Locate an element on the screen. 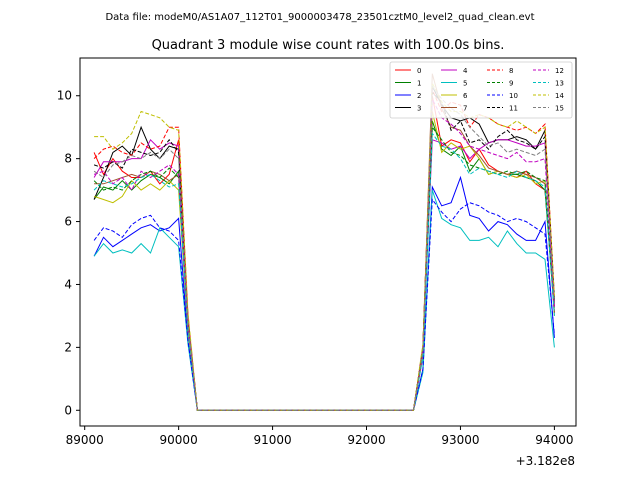 Image resolution: width=640 pixels, height=480 pixels. legend-label-10: 10 is located at coordinates (513, 96).